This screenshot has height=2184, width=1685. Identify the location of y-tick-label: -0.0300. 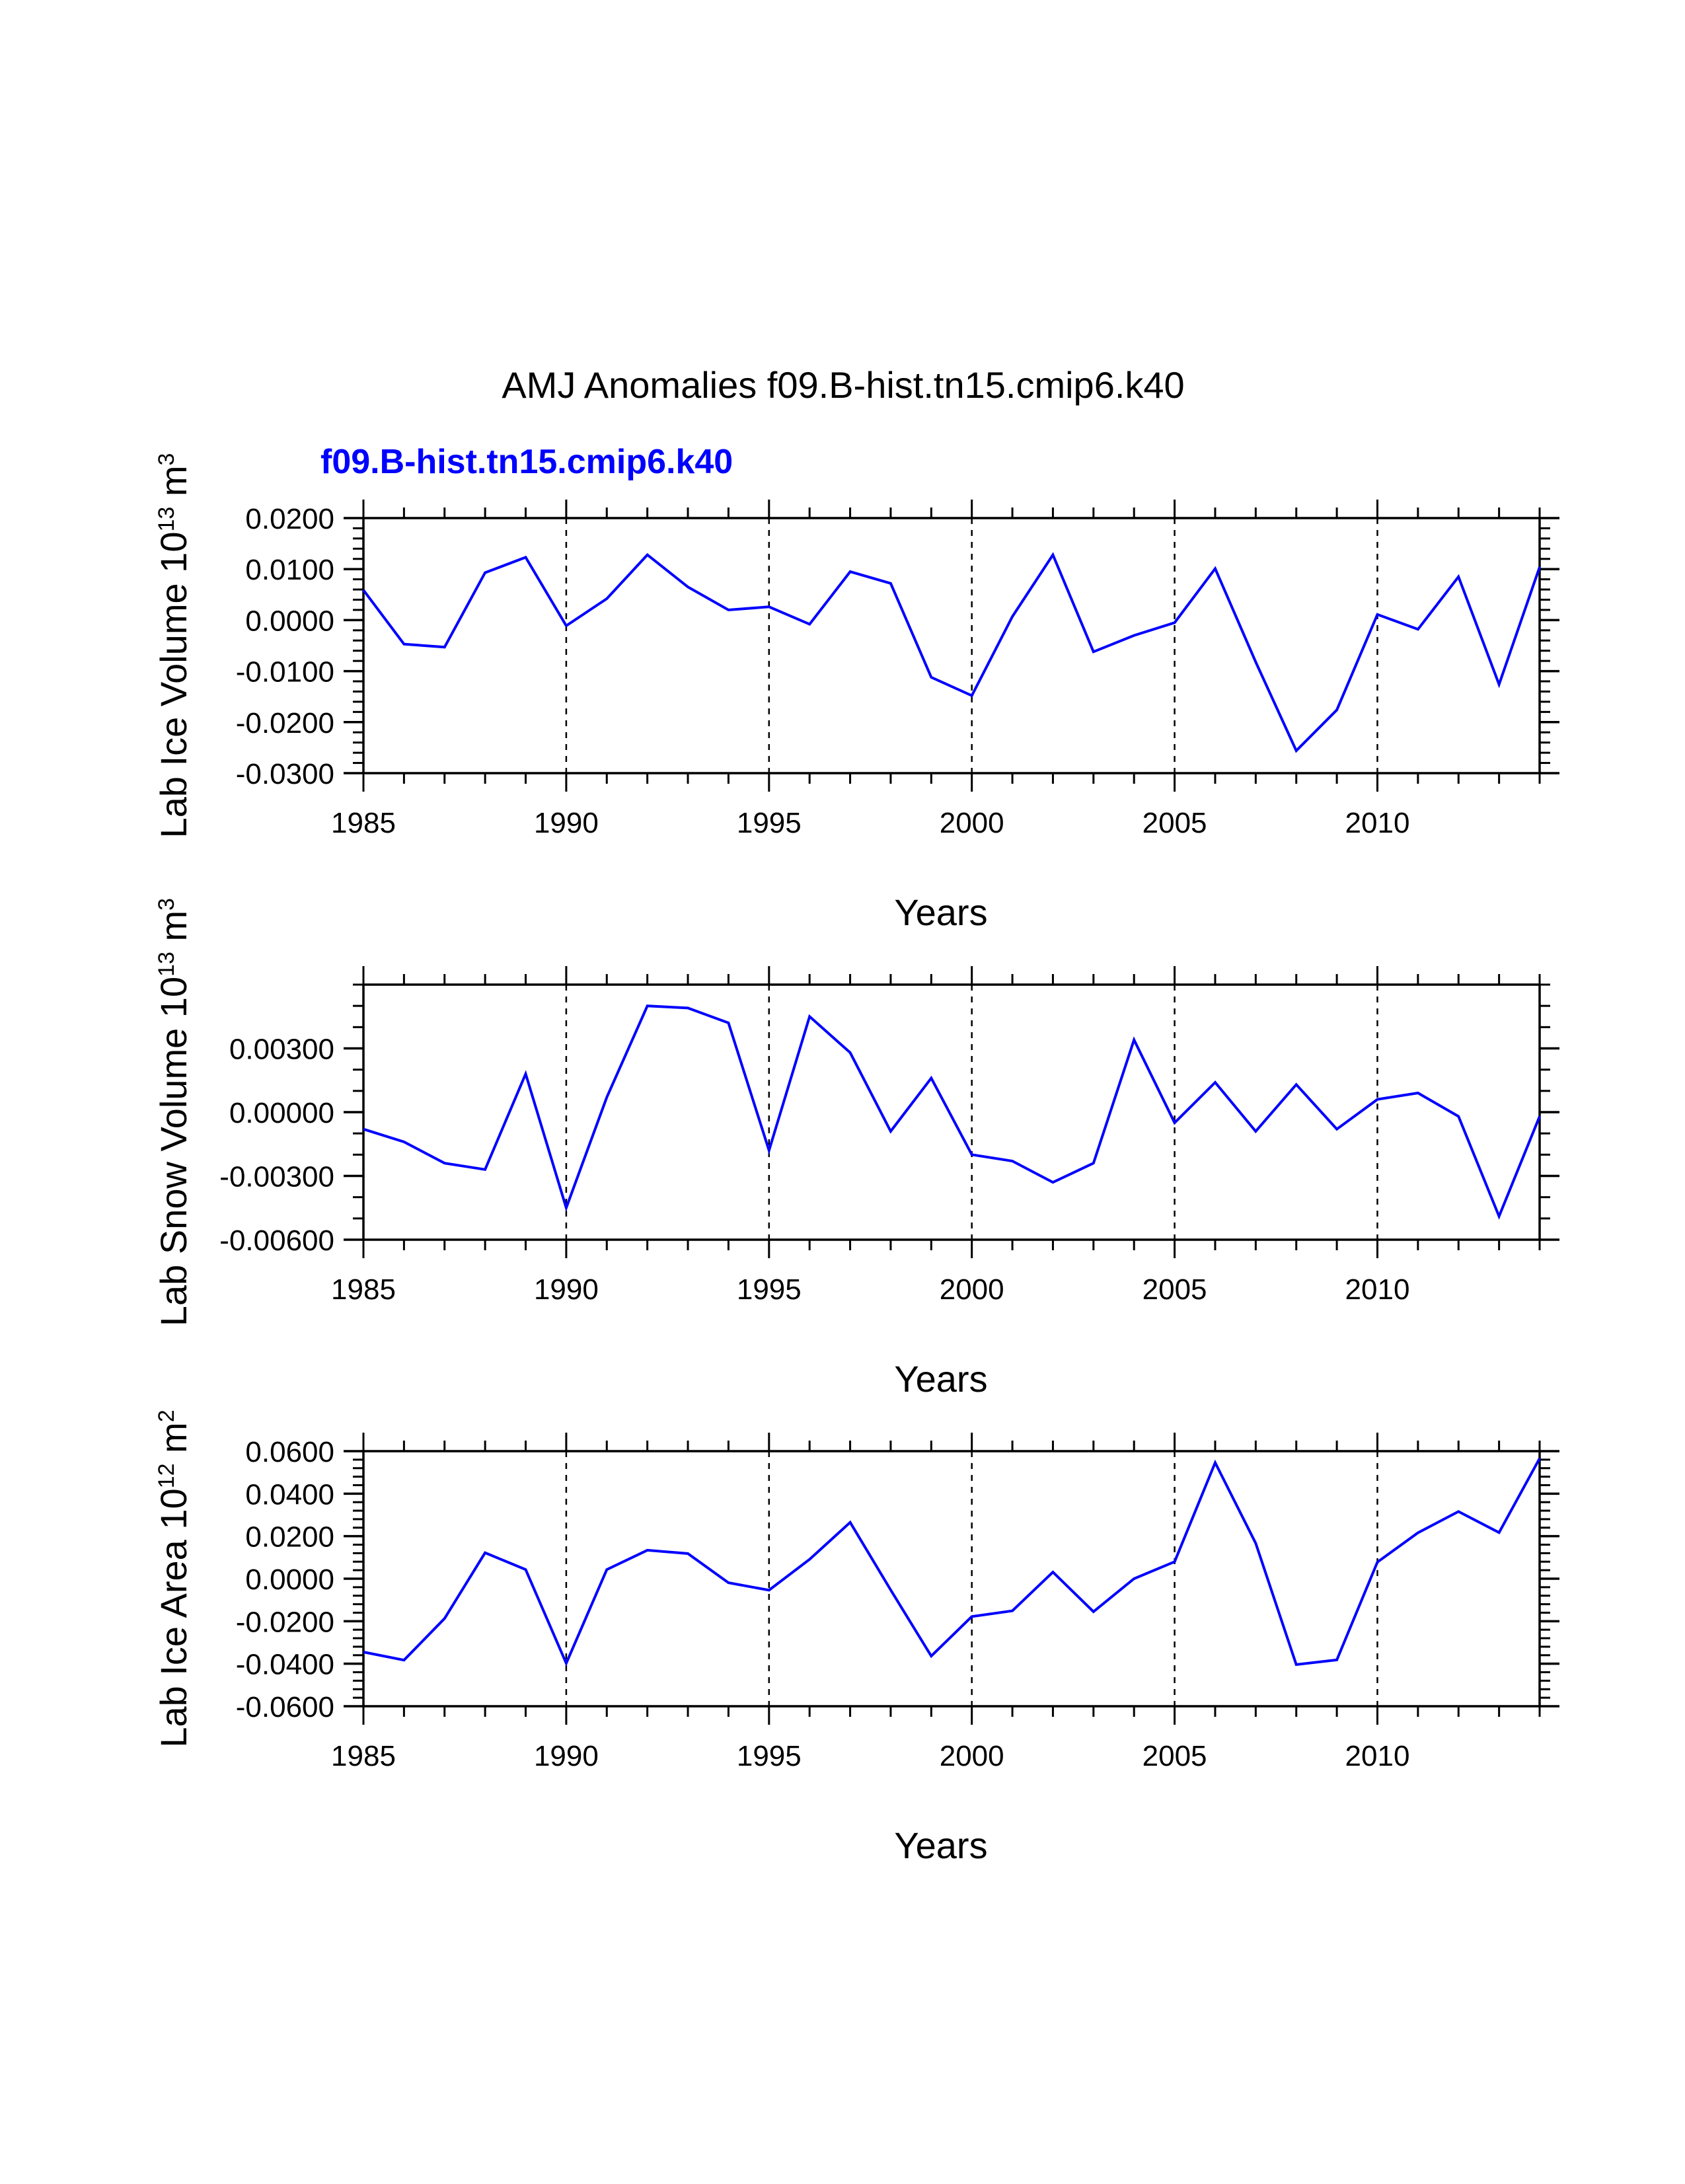
(285, 774).